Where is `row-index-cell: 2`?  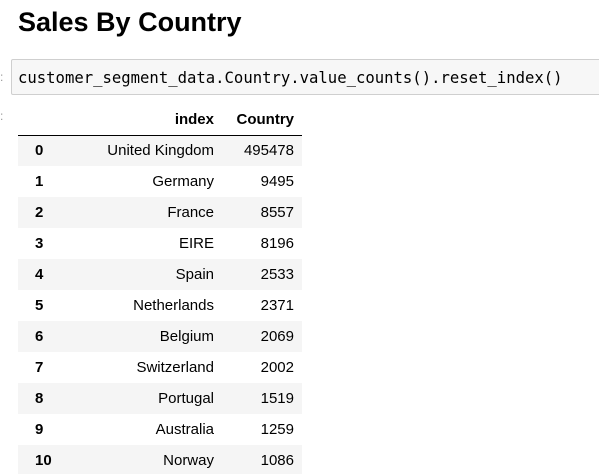 row-index-cell: 2 is located at coordinates (39, 212).